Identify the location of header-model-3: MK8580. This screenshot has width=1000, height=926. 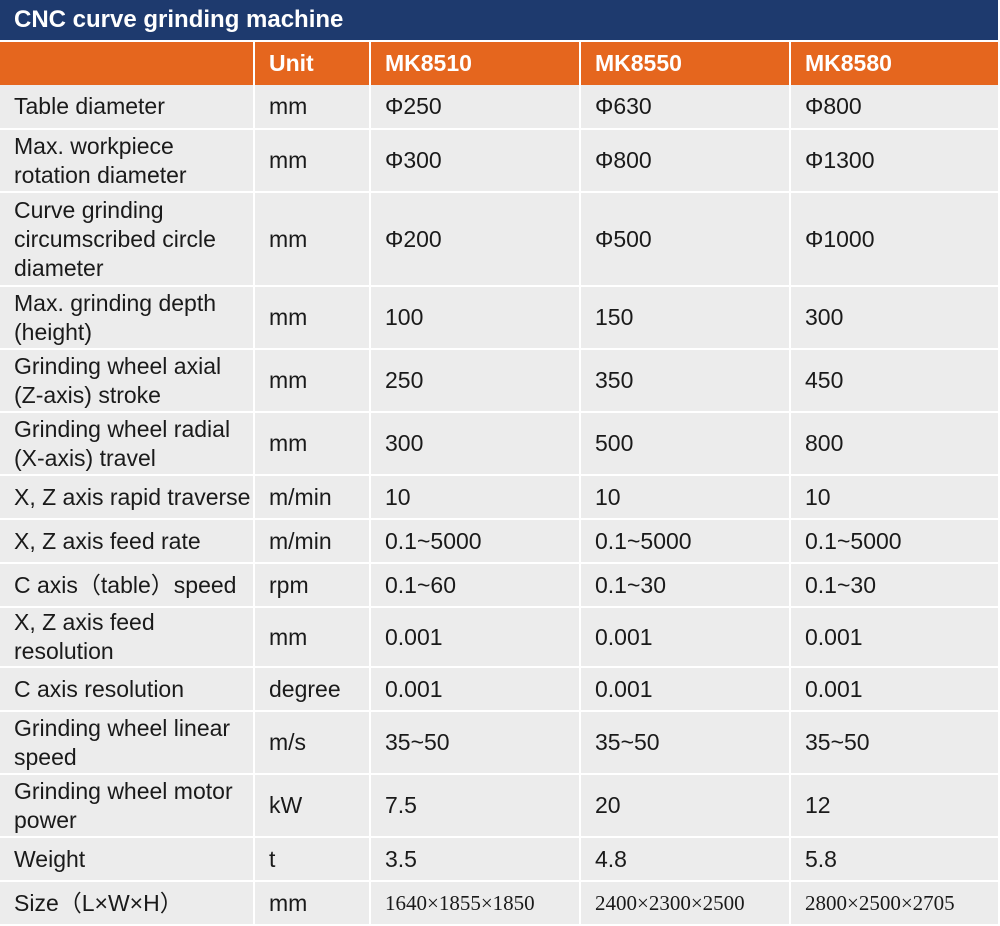
(894, 62).